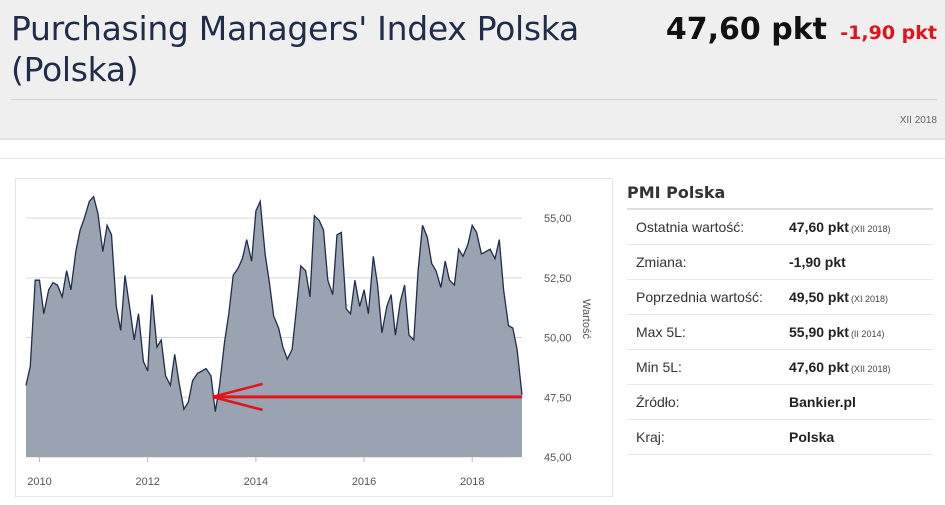  Describe the element at coordinates (472, 482) in the screenshot. I see `x-tick-label: 2018` at that location.